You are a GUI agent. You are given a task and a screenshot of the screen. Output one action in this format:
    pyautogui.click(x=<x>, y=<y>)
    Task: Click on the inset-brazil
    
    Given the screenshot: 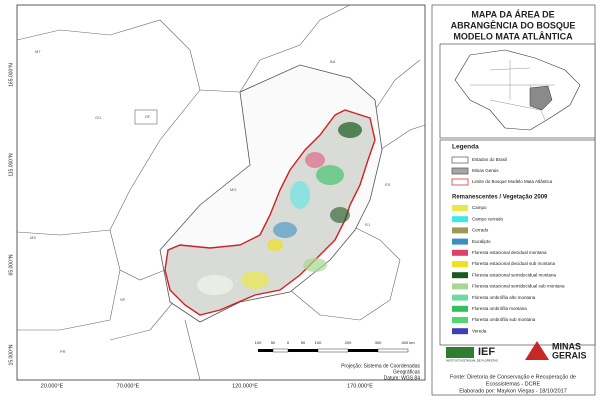 What is the action you would take?
    pyautogui.click(x=517, y=90)
    